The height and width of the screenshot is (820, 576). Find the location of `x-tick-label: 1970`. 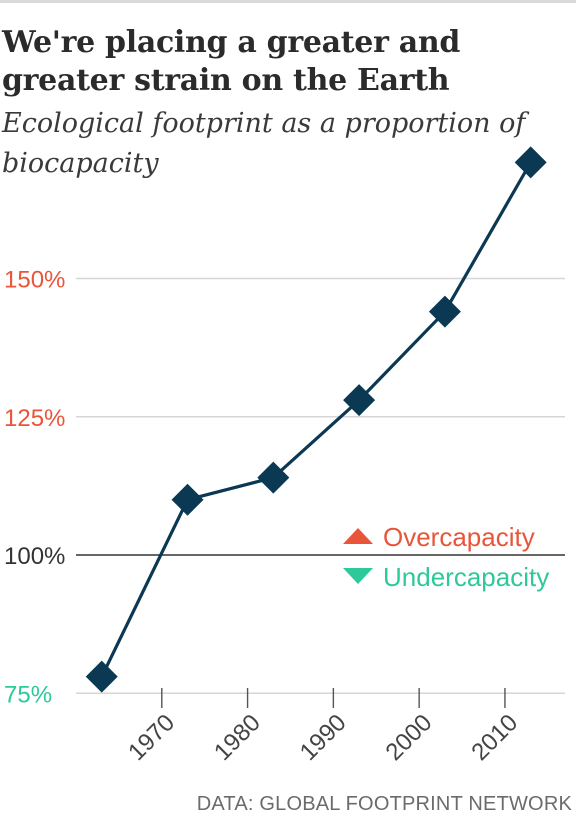

x-tick-label: 1970 is located at coordinates (151, 737).